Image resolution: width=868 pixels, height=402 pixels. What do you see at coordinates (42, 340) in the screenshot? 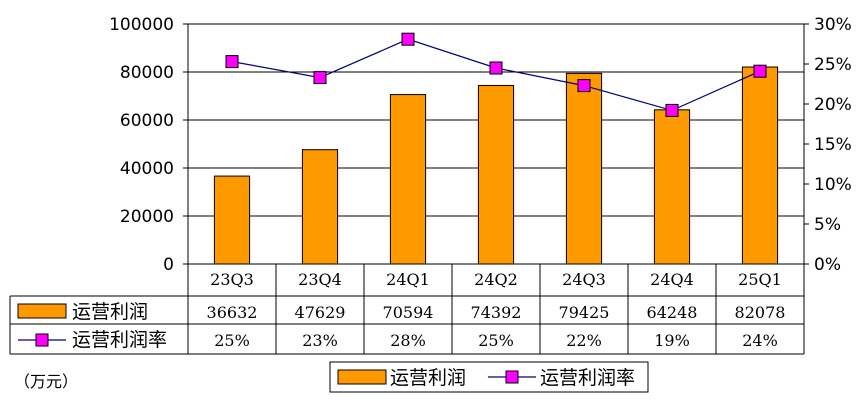
I see `table-key-marker` at bounding box center [42, 340].